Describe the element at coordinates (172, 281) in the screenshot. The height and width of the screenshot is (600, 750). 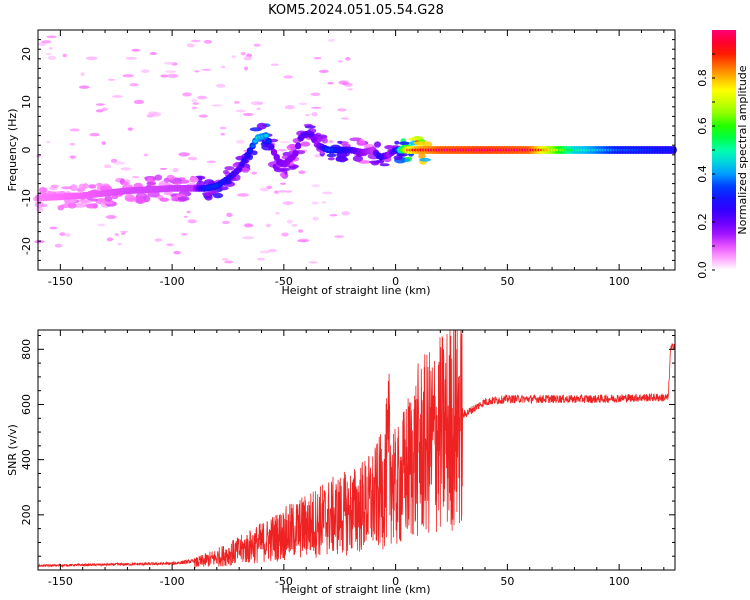
I see `x-tick-label: -100` at that location.